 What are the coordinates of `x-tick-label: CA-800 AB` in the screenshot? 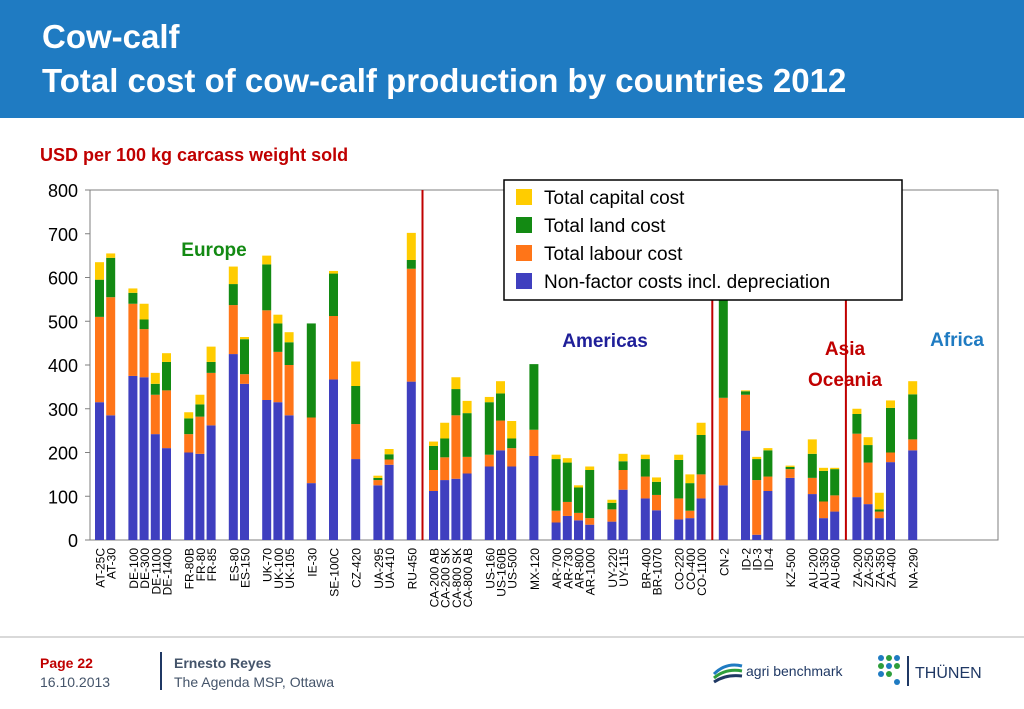 It's located at (468, 577).